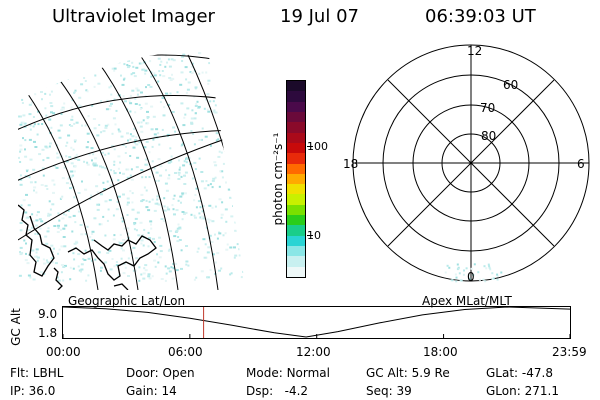 This screenshot has width=600, height=400. What do you see at coordinates (142, 373) in the screenshot?
I see `info-key: Door:` at bounding box center [142, 373].